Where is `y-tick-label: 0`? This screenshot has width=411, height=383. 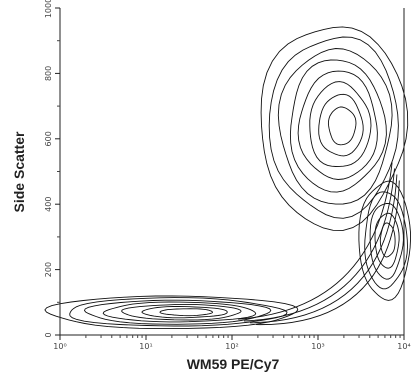
y-tick-label: 0 is located at coordinates (48, 334).